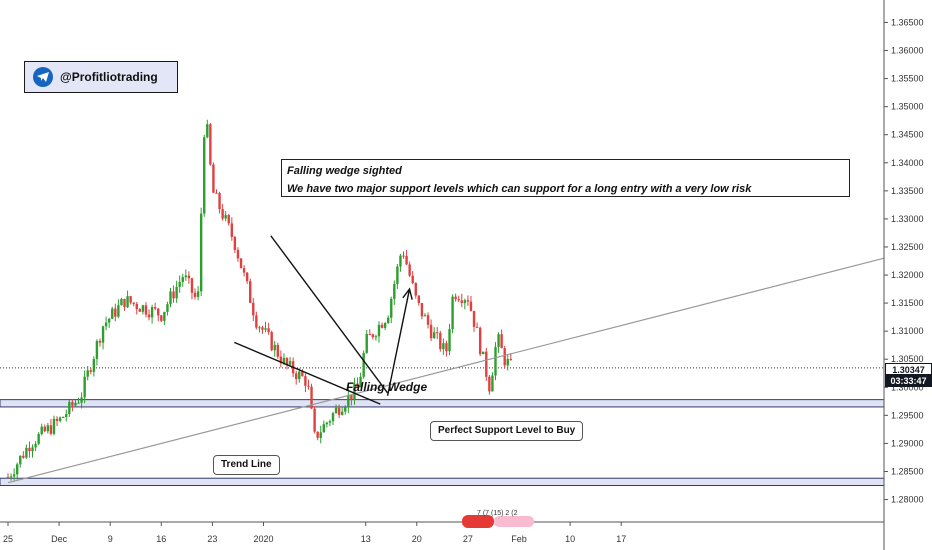 This screenshot has width=932, height=550. What do you see at coordinates (907, 275) in the screenshot?
I see `price-tick-label: 1.32000` at bounding box center [907, 275].